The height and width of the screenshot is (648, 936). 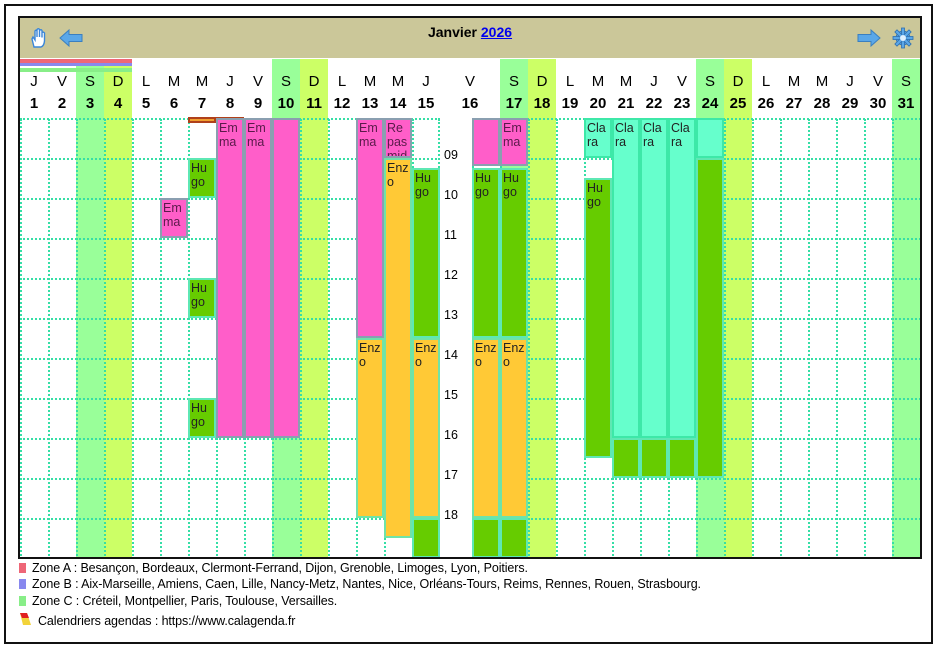 I want to click on day-header-10: S 10, so click(x=286, y=93).